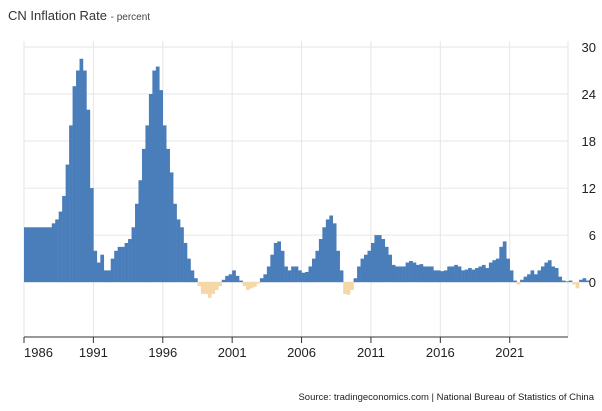  What do you see at coordinates (301, 352) in the screenshot?
I see `x-tick-label: 2006` at bounding box center [301, 352].